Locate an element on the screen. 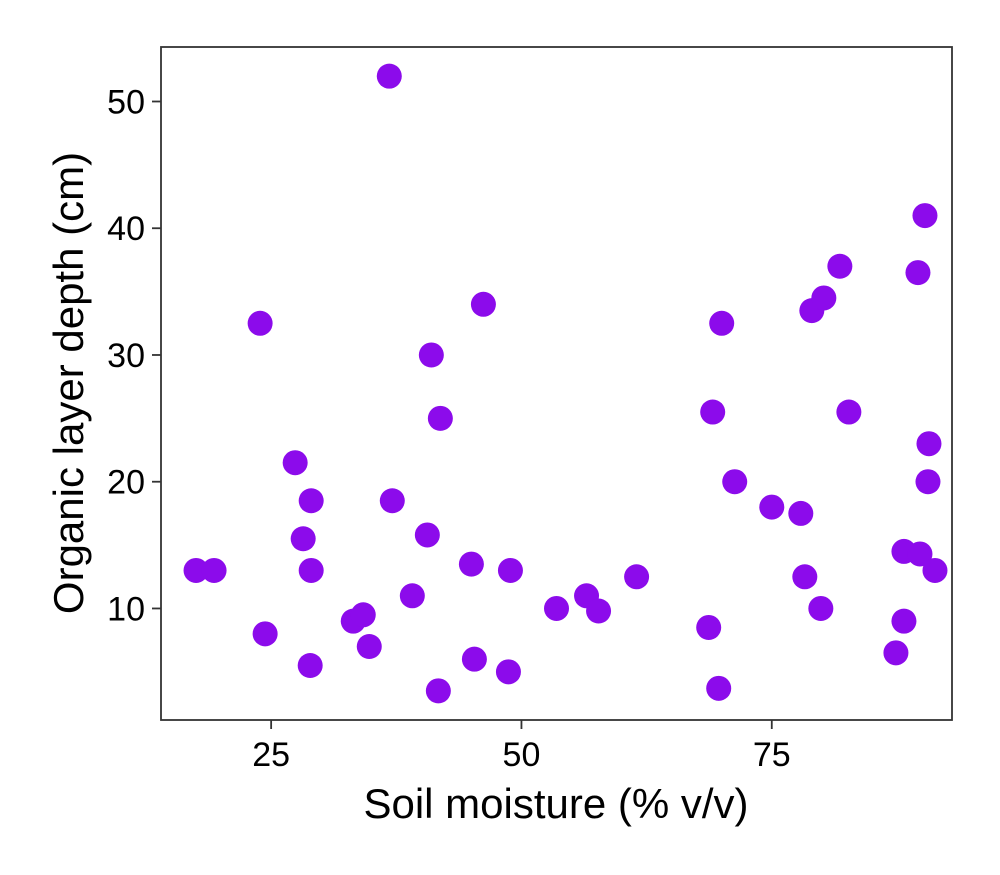 This screenshot has width=1000, height=875. x-tick-label: 50 is located at coordinates (522, 755).